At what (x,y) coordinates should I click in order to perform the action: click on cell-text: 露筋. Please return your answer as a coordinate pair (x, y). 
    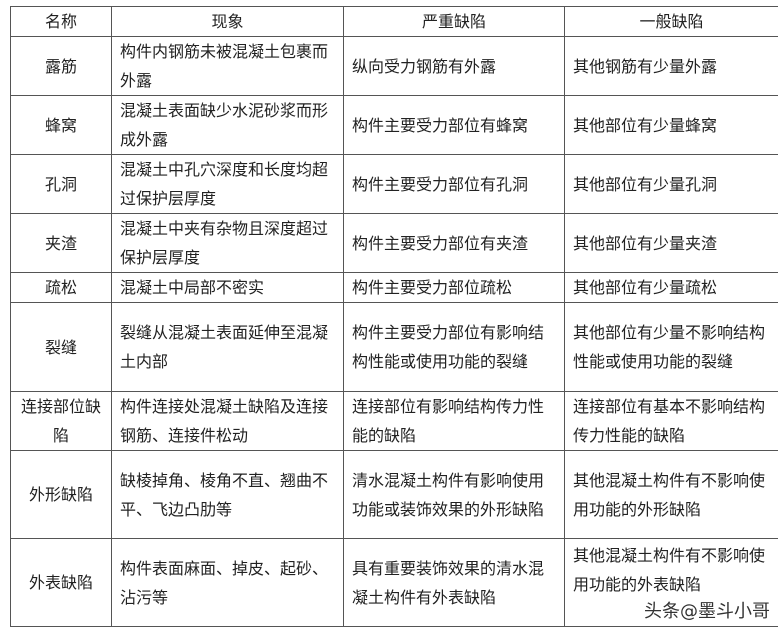
    Looking at the image, I should click on (60, 66).